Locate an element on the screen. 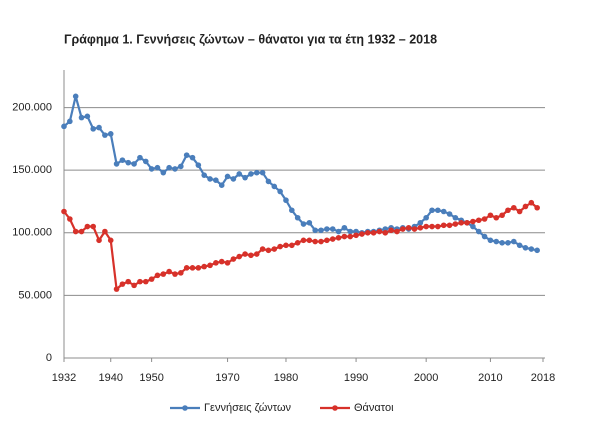 The image size is (590, 426). y-tick-label: 0 is located at coordinates (49, 358).